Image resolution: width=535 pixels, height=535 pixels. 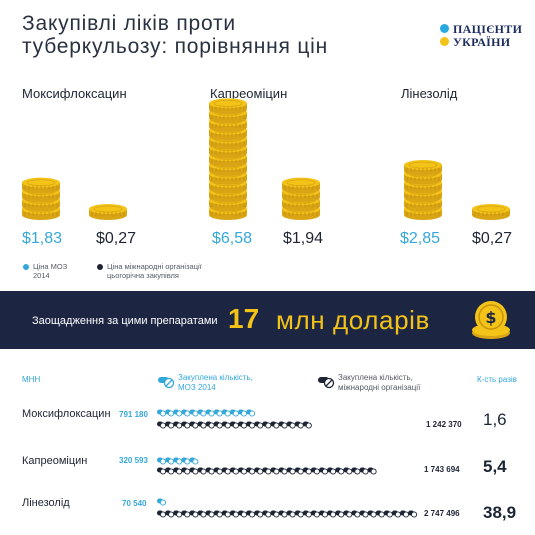 I want to click on legend-moz: Ціна МОЗ 2014, so click(x=50, y=271).